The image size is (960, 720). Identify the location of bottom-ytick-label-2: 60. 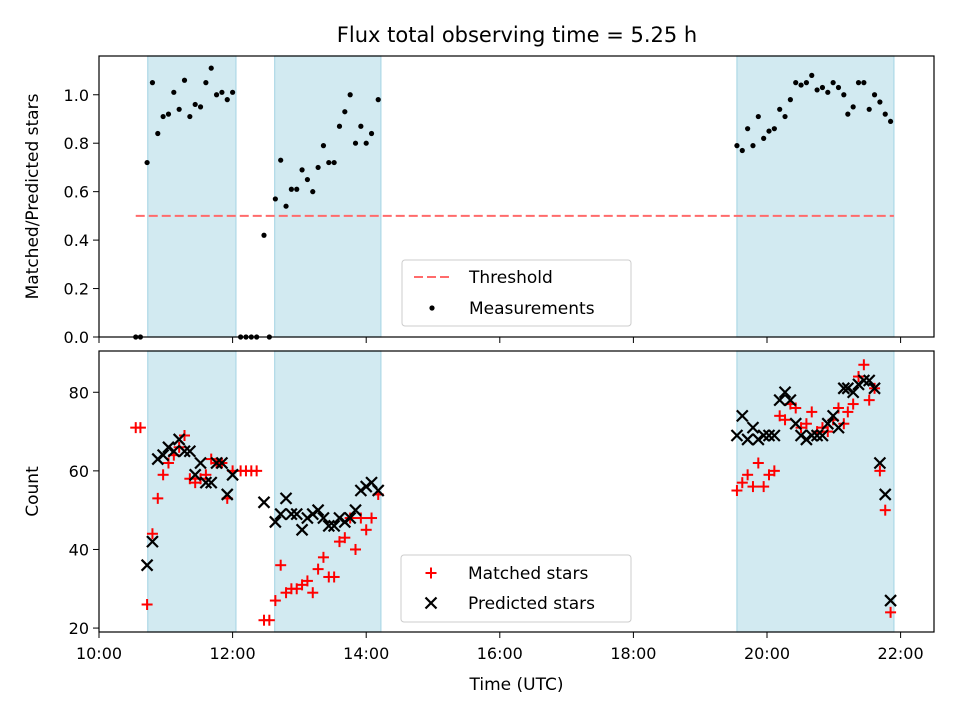
(79, 471).